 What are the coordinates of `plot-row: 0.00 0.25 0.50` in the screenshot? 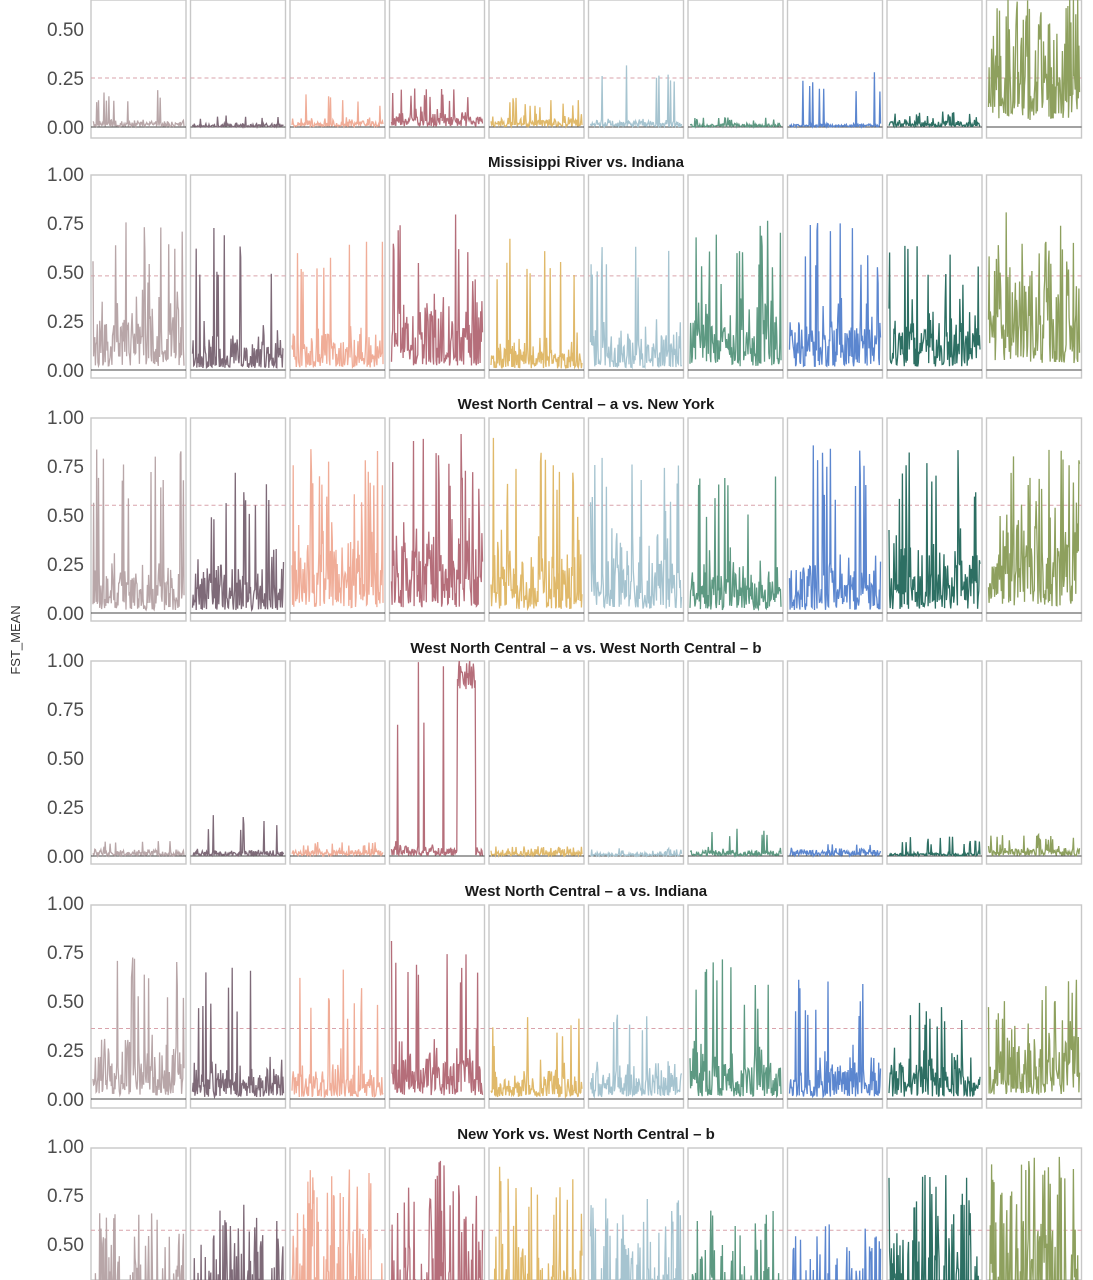 It's located at (565, 69).